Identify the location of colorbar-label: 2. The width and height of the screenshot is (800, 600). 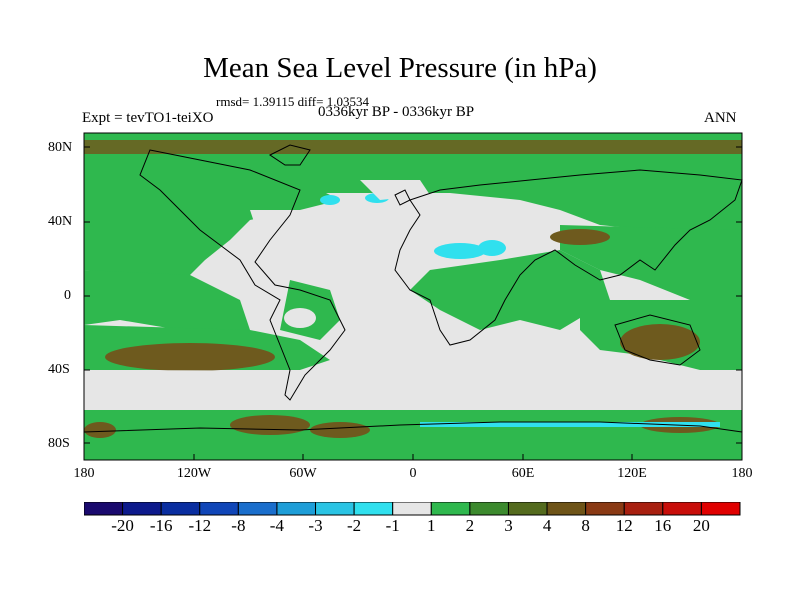
(470, 525).